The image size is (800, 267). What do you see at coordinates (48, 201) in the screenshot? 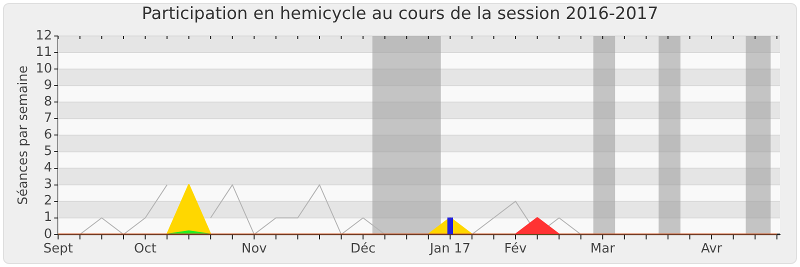
I see `y-tick-label: 2` at bounding box center [48, 201].